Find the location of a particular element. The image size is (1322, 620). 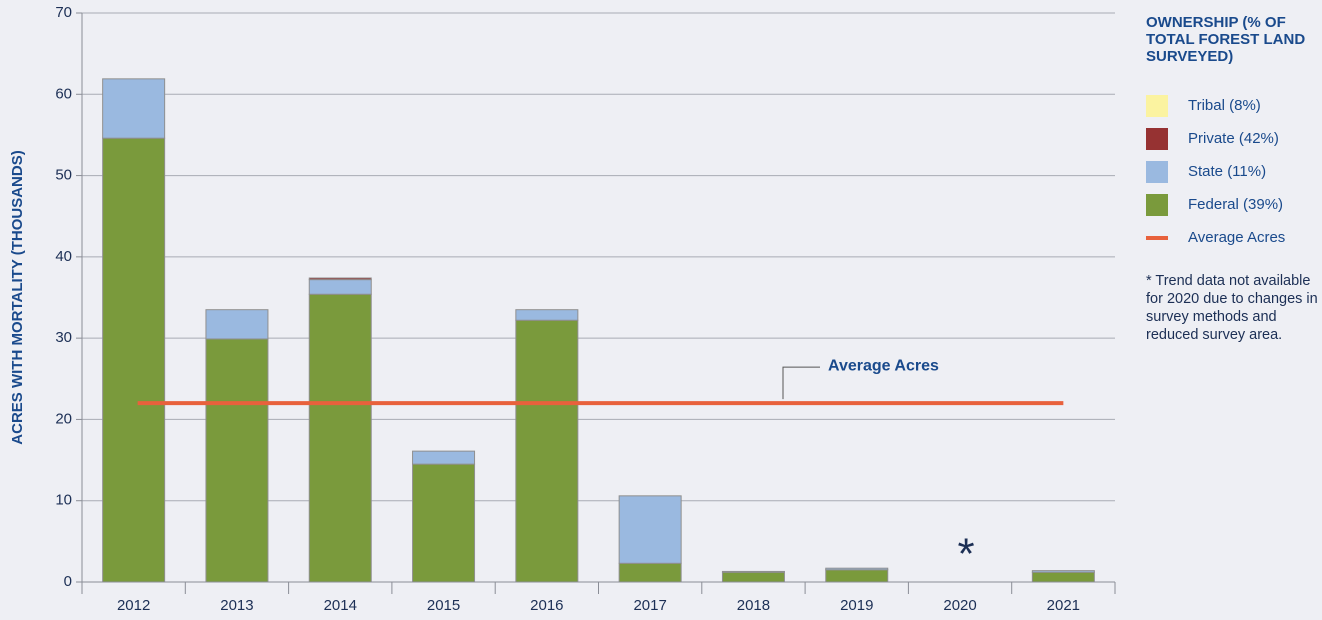

legend-item: Private (42%) is located at coordinates (1231, 139).